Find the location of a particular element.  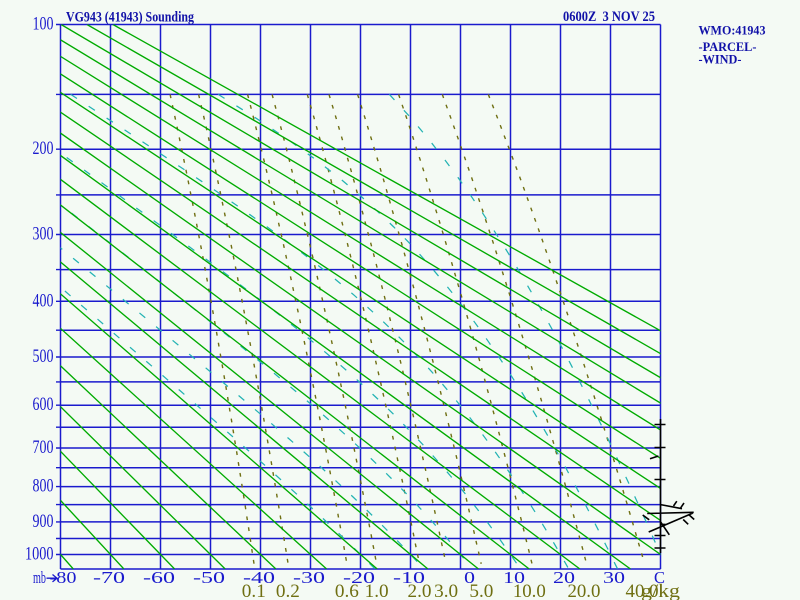

svg-text: 2.0 is located at coordinates (420, 591).